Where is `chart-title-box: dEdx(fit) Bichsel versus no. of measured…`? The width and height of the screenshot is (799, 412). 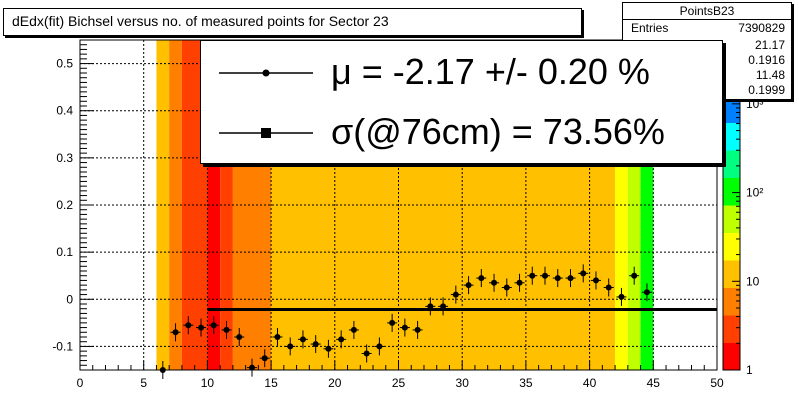 chart-title-box: dEdx(fit) Bichsel versus no. of measured… is located at coordinates (292, 22).